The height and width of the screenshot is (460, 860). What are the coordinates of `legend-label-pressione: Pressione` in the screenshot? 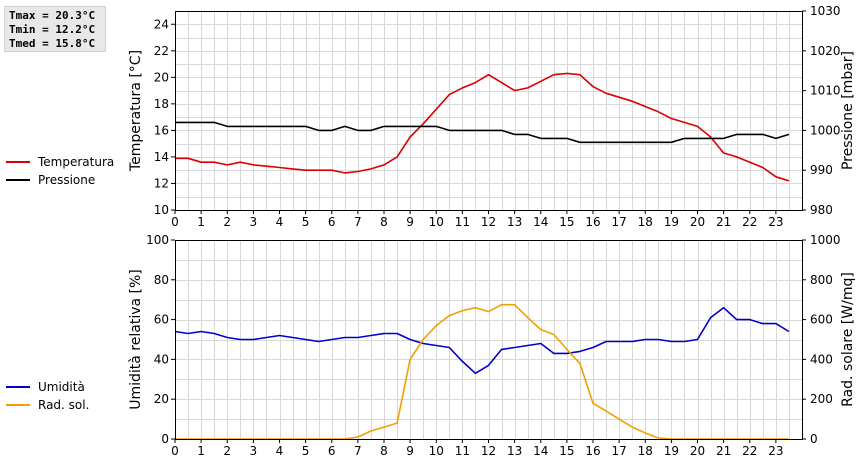 It's located at (66, 180).